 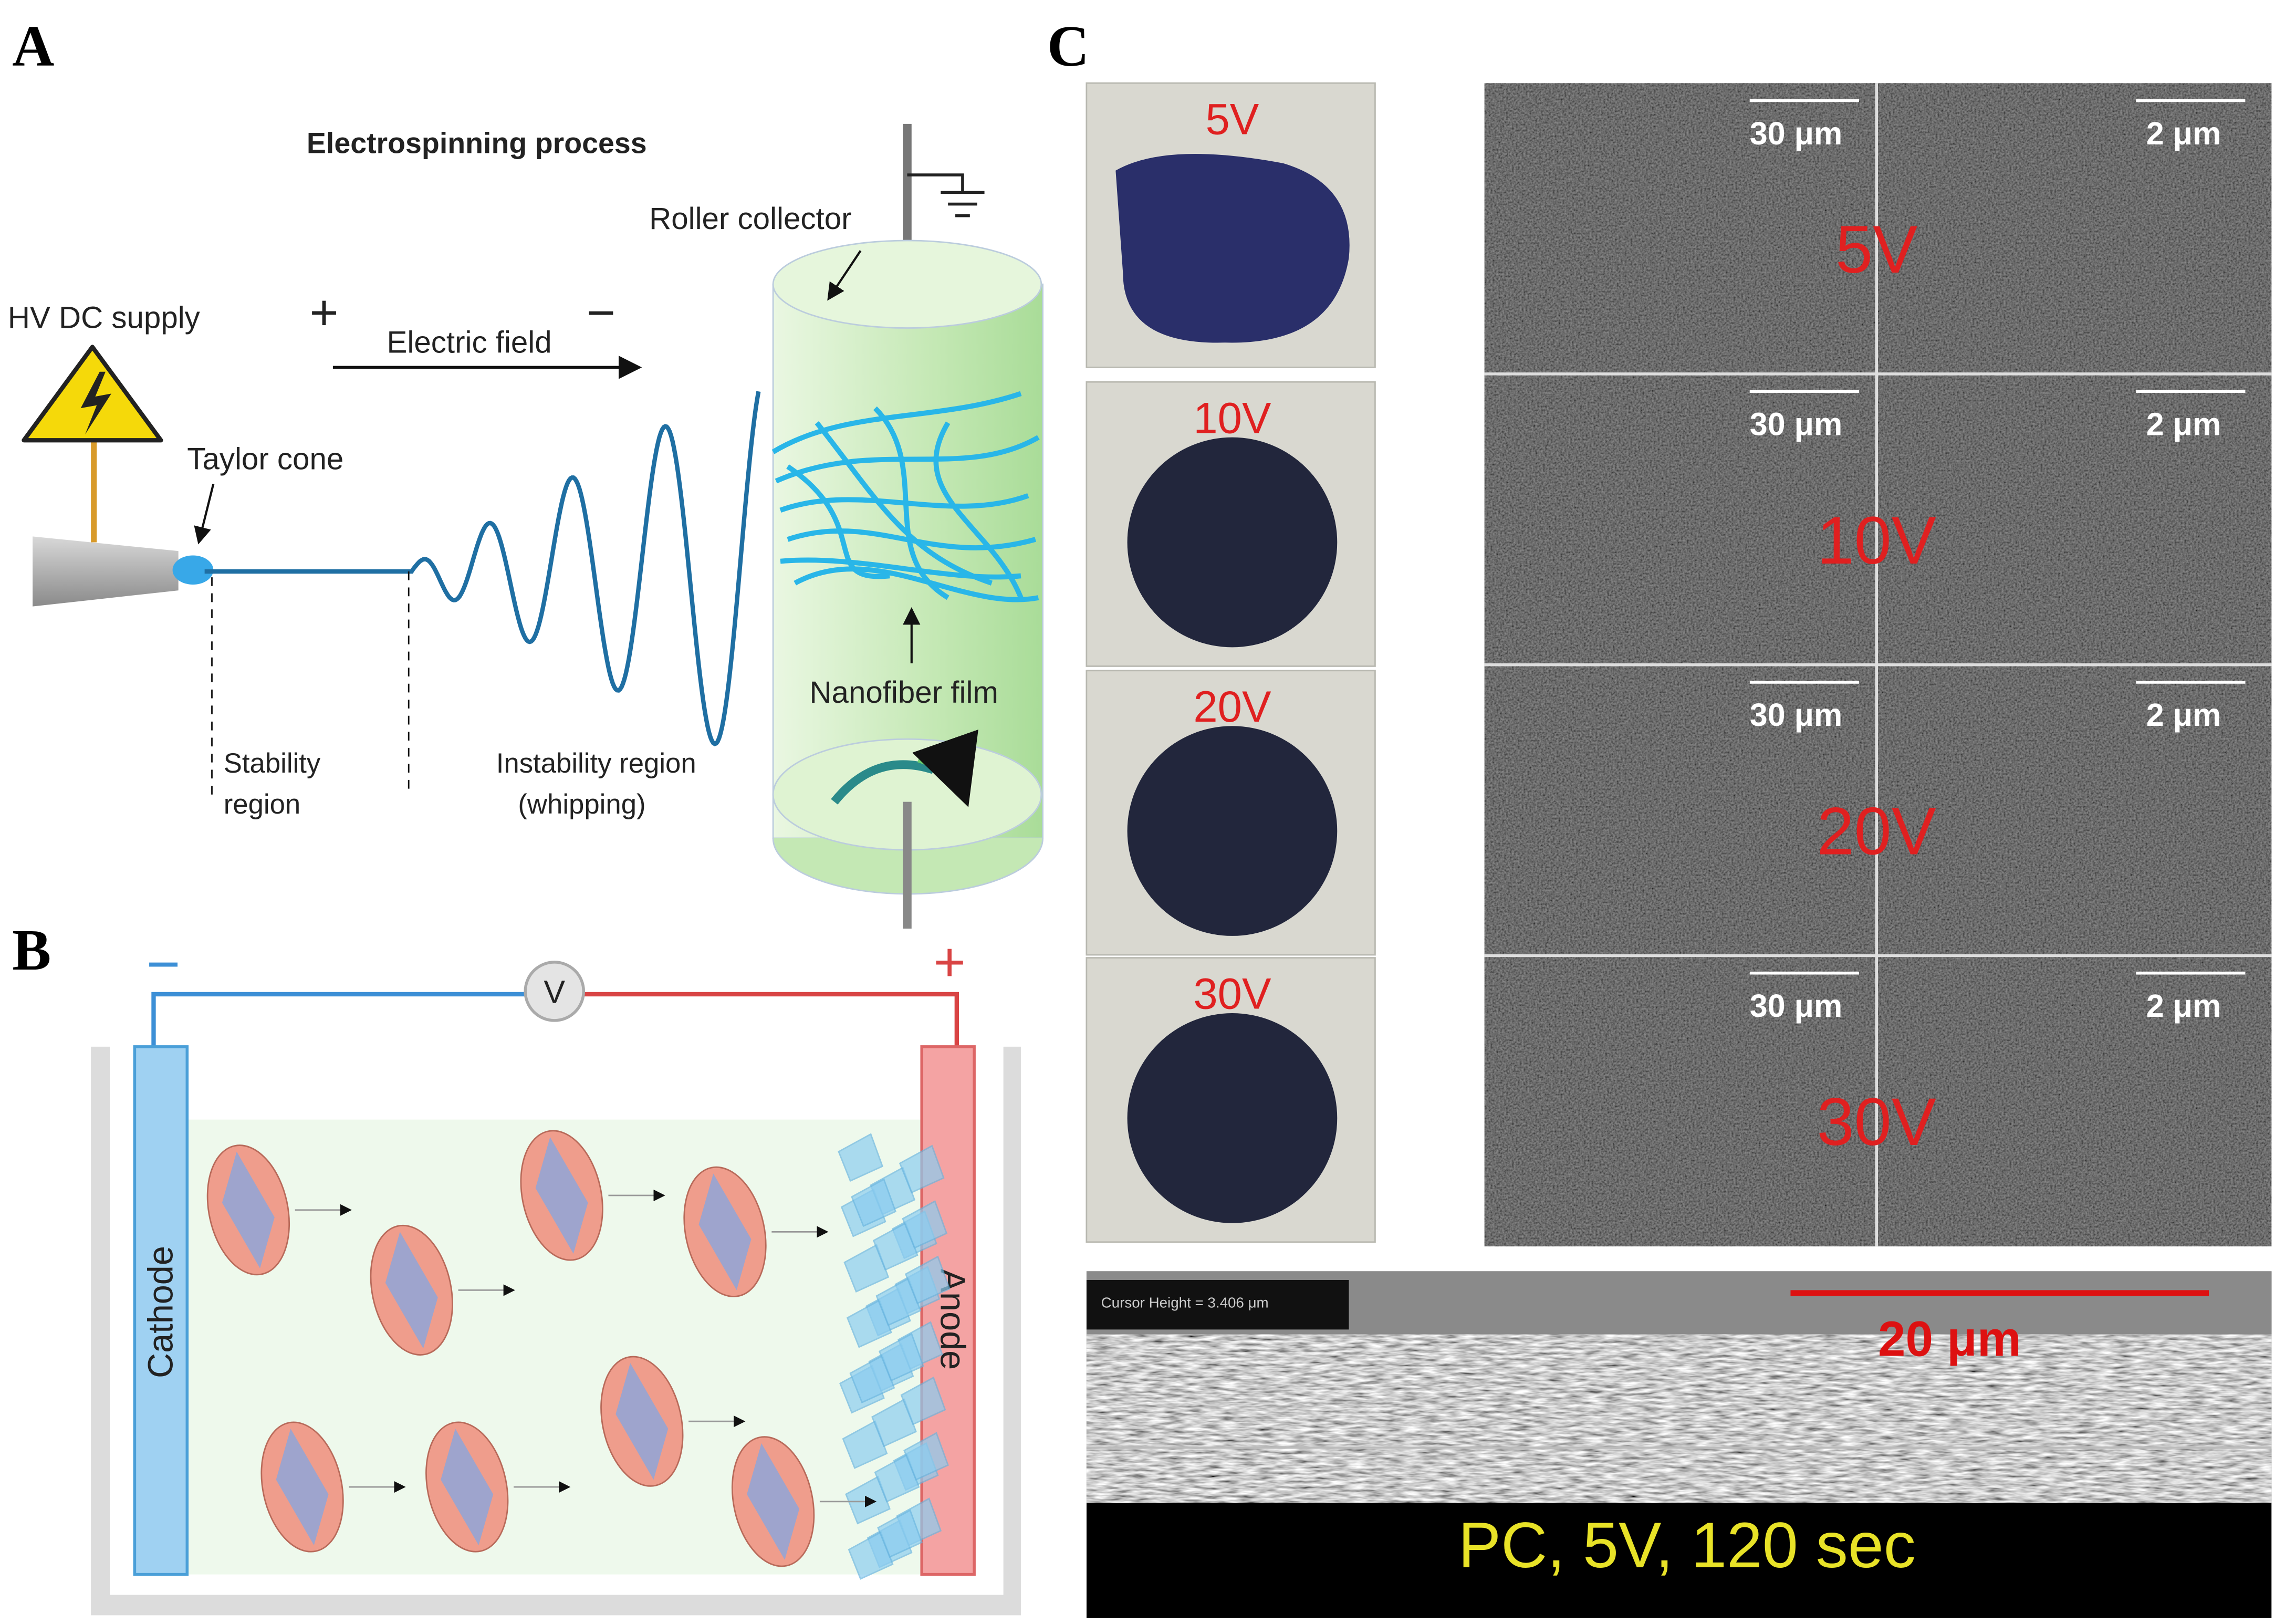 What do you see at coordinates (1876, 1122) in the screenshot?
I see `voltage-label: 30V` at bounding box center [1876, 1122].